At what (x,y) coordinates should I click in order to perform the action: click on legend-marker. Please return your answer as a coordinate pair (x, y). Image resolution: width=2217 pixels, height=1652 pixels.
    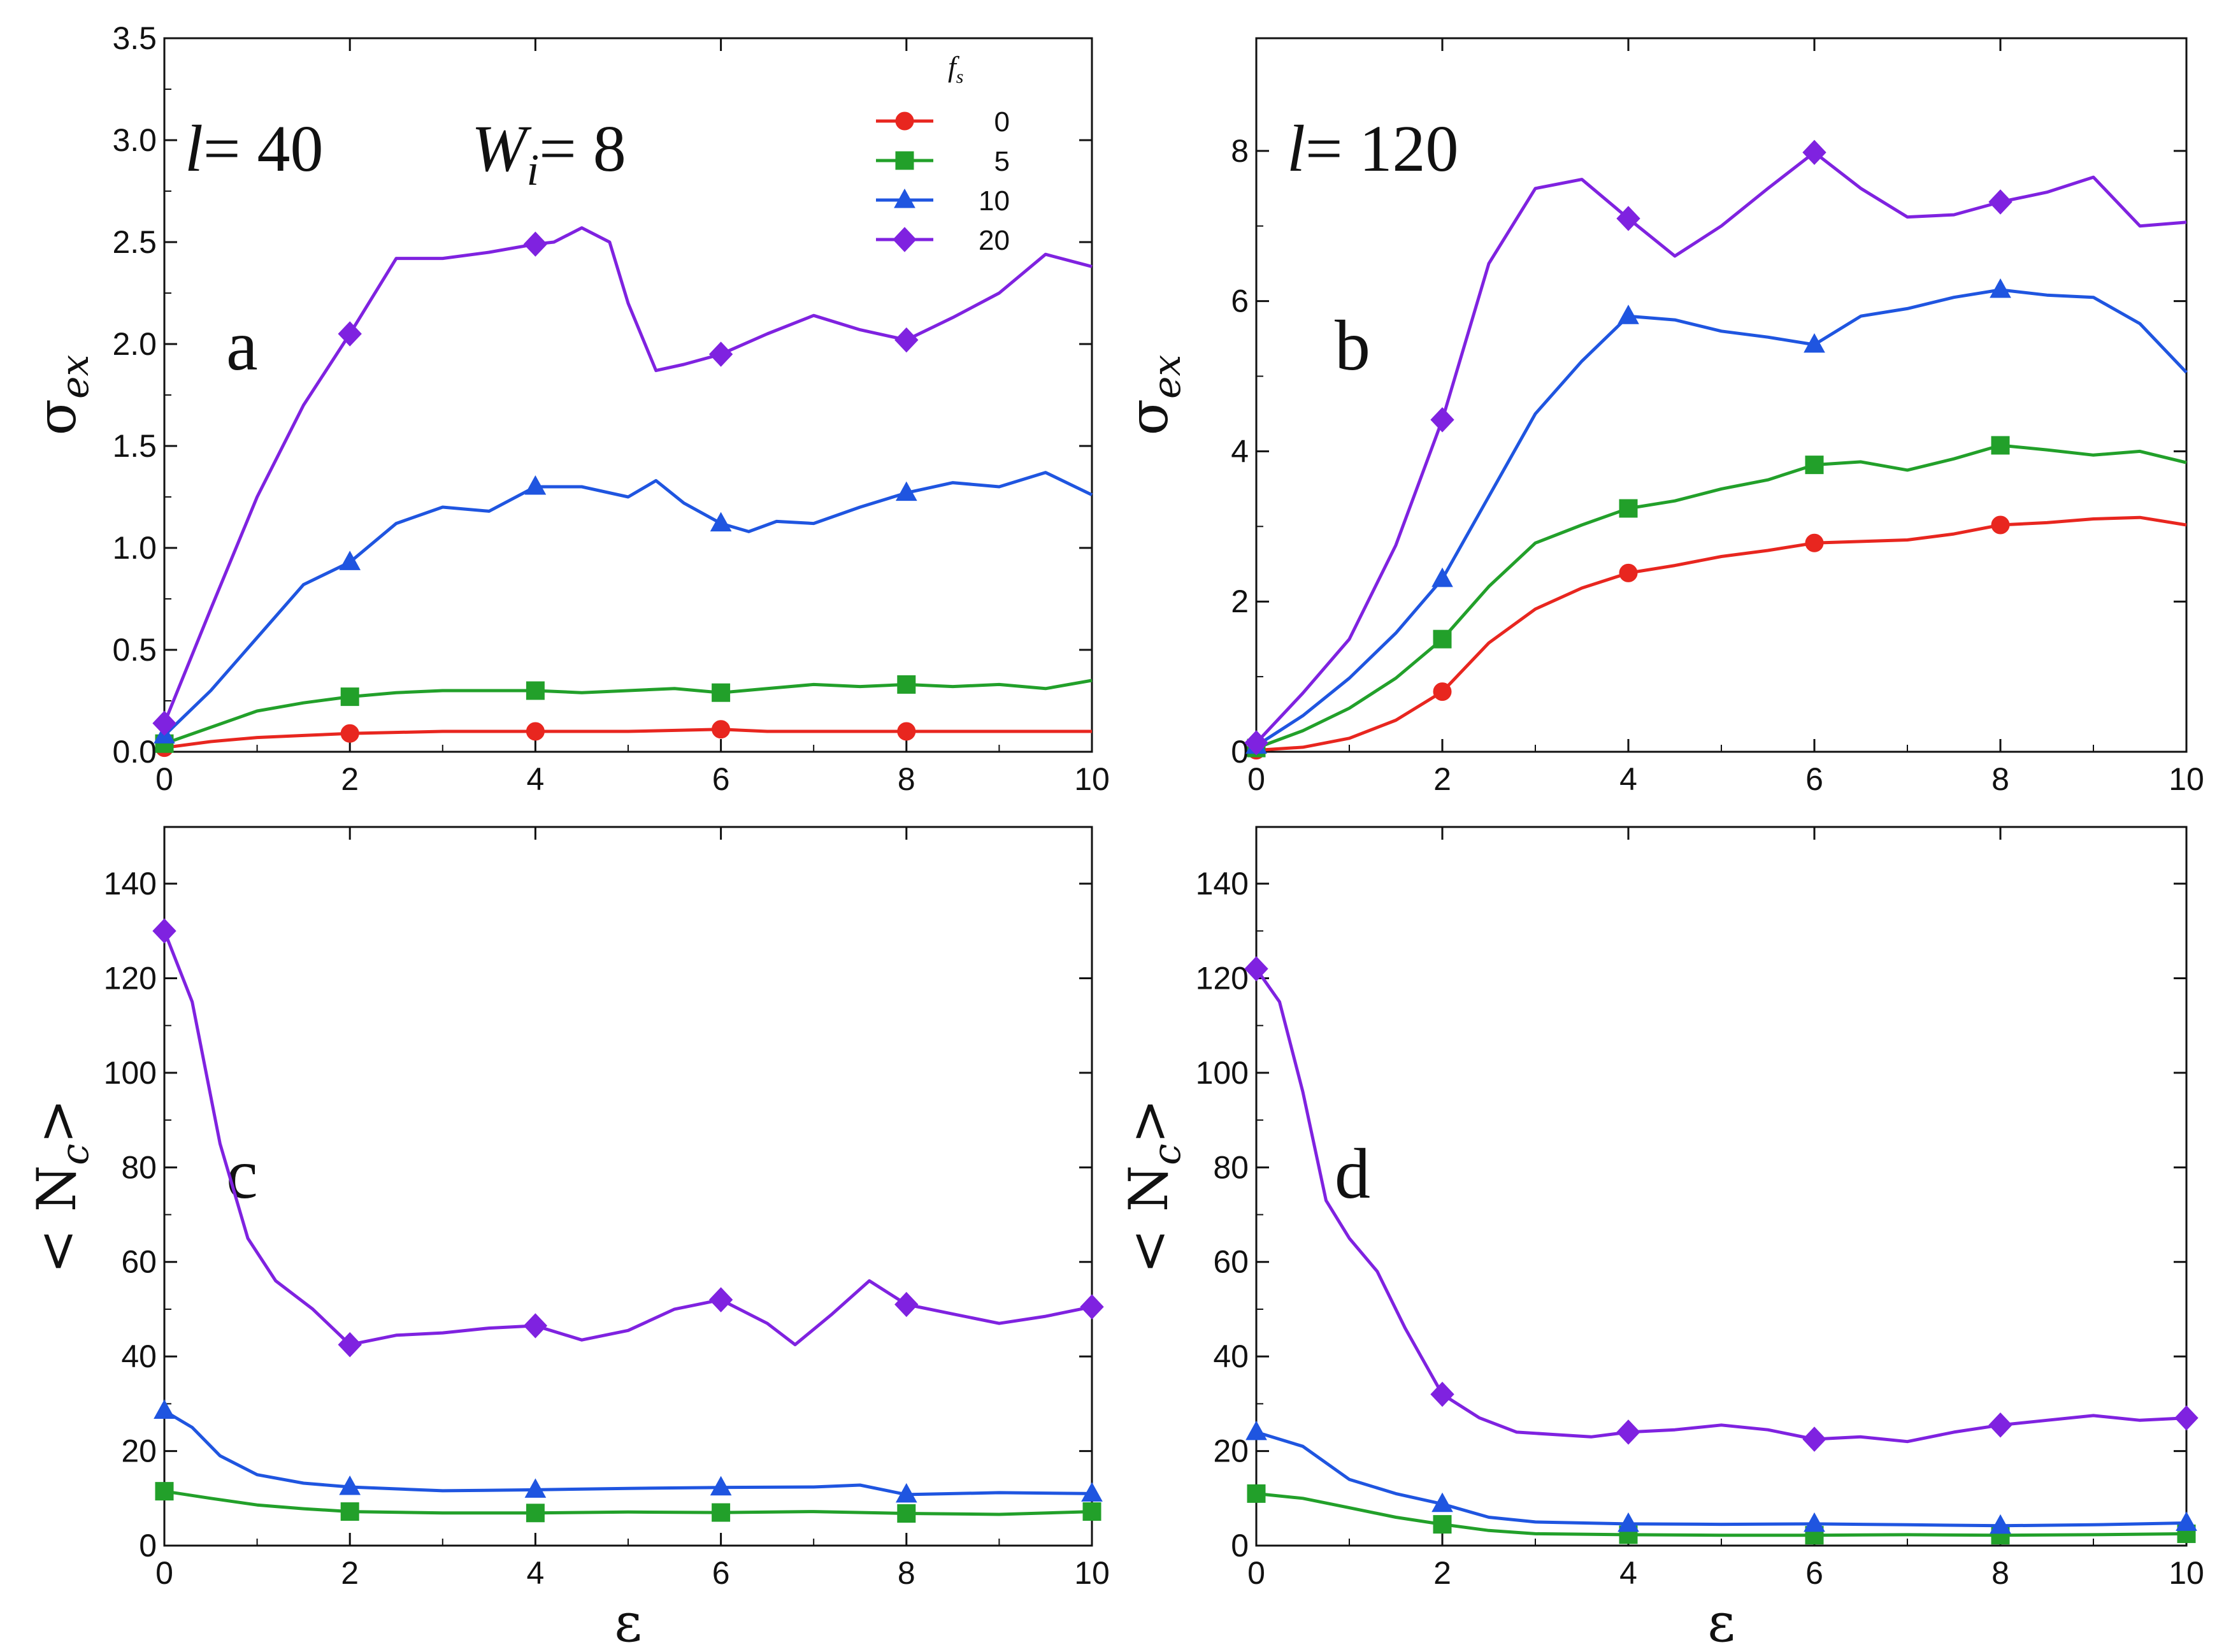
    Looking at the image, I should click on (904, 121).